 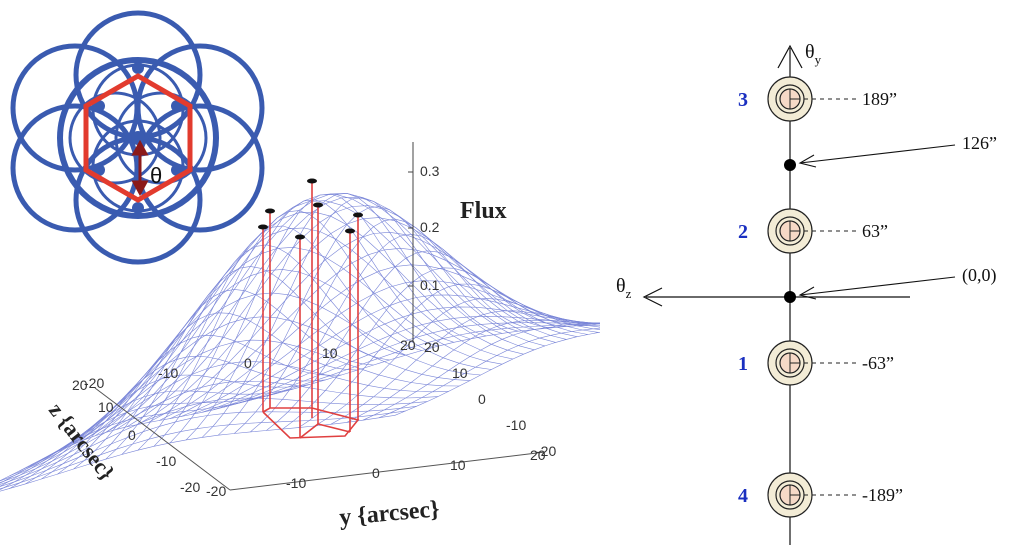 I want to click on ref-label: 126”, so click(x=979, y=143).